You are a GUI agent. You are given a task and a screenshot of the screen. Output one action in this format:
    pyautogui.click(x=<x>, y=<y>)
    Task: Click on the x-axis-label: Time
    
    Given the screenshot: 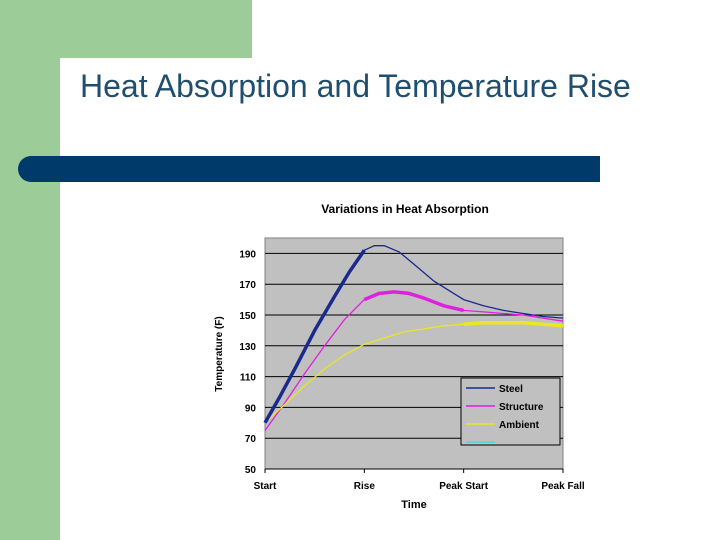 What is the action you would take?
    pyautogui.click(x=413, y=505)
    